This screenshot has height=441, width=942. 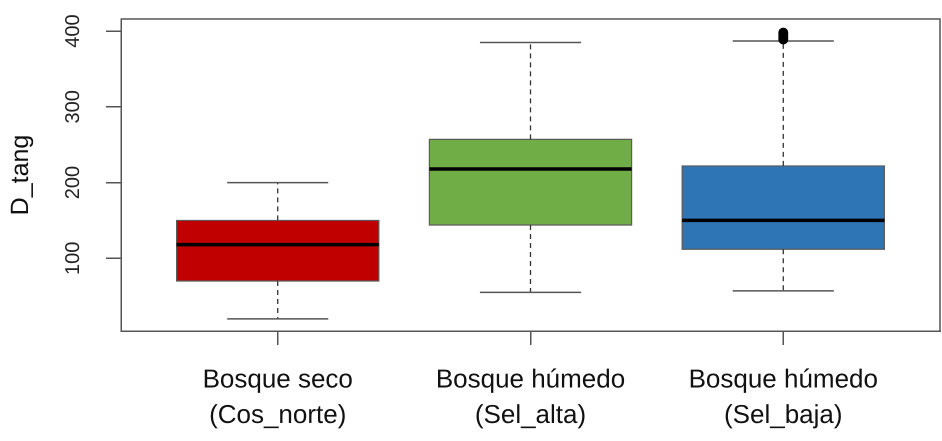 I want to click on y-tick-label: 400, so click(x=73, y=31).